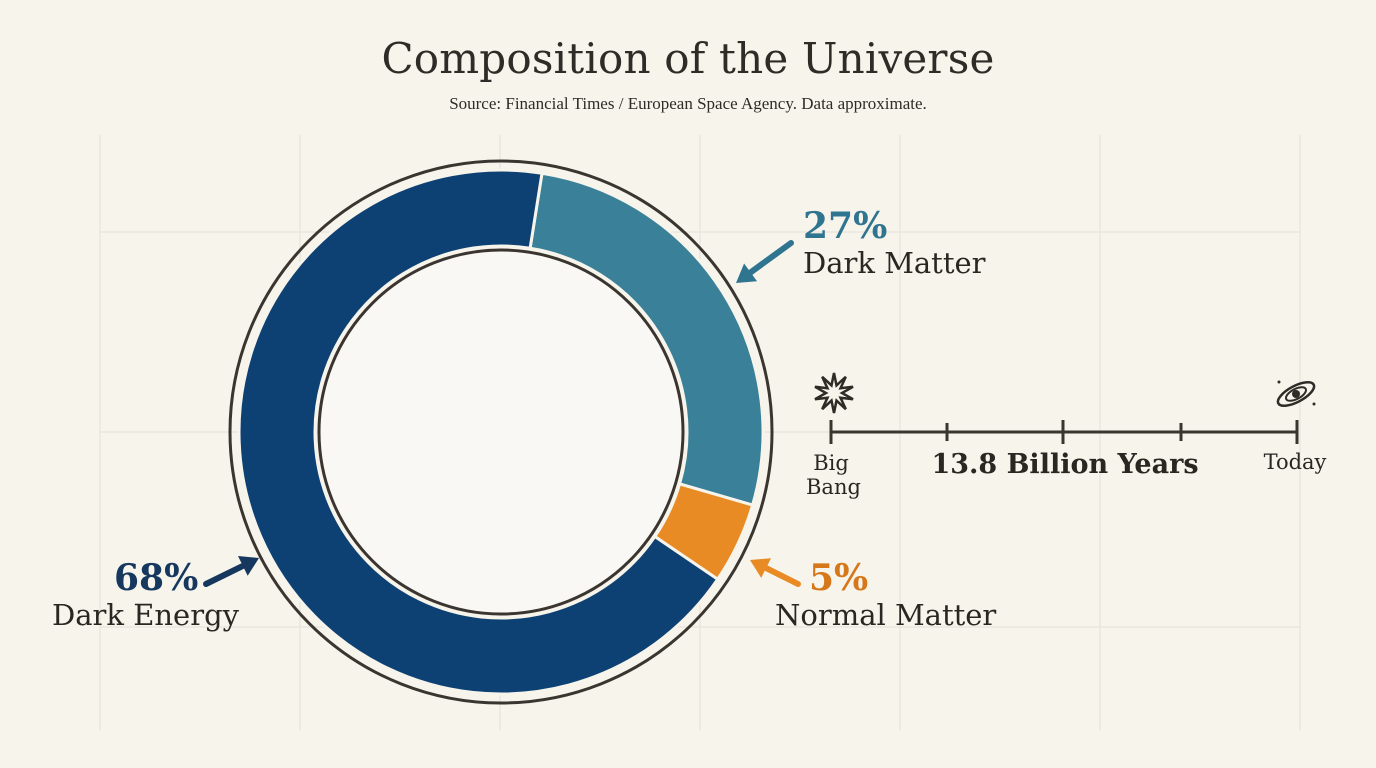 This screenshot has width=1376, height=768. Describe the element at coordinates (765, 261) in the screenshot. I see `dark-matter-arrow` at that location.